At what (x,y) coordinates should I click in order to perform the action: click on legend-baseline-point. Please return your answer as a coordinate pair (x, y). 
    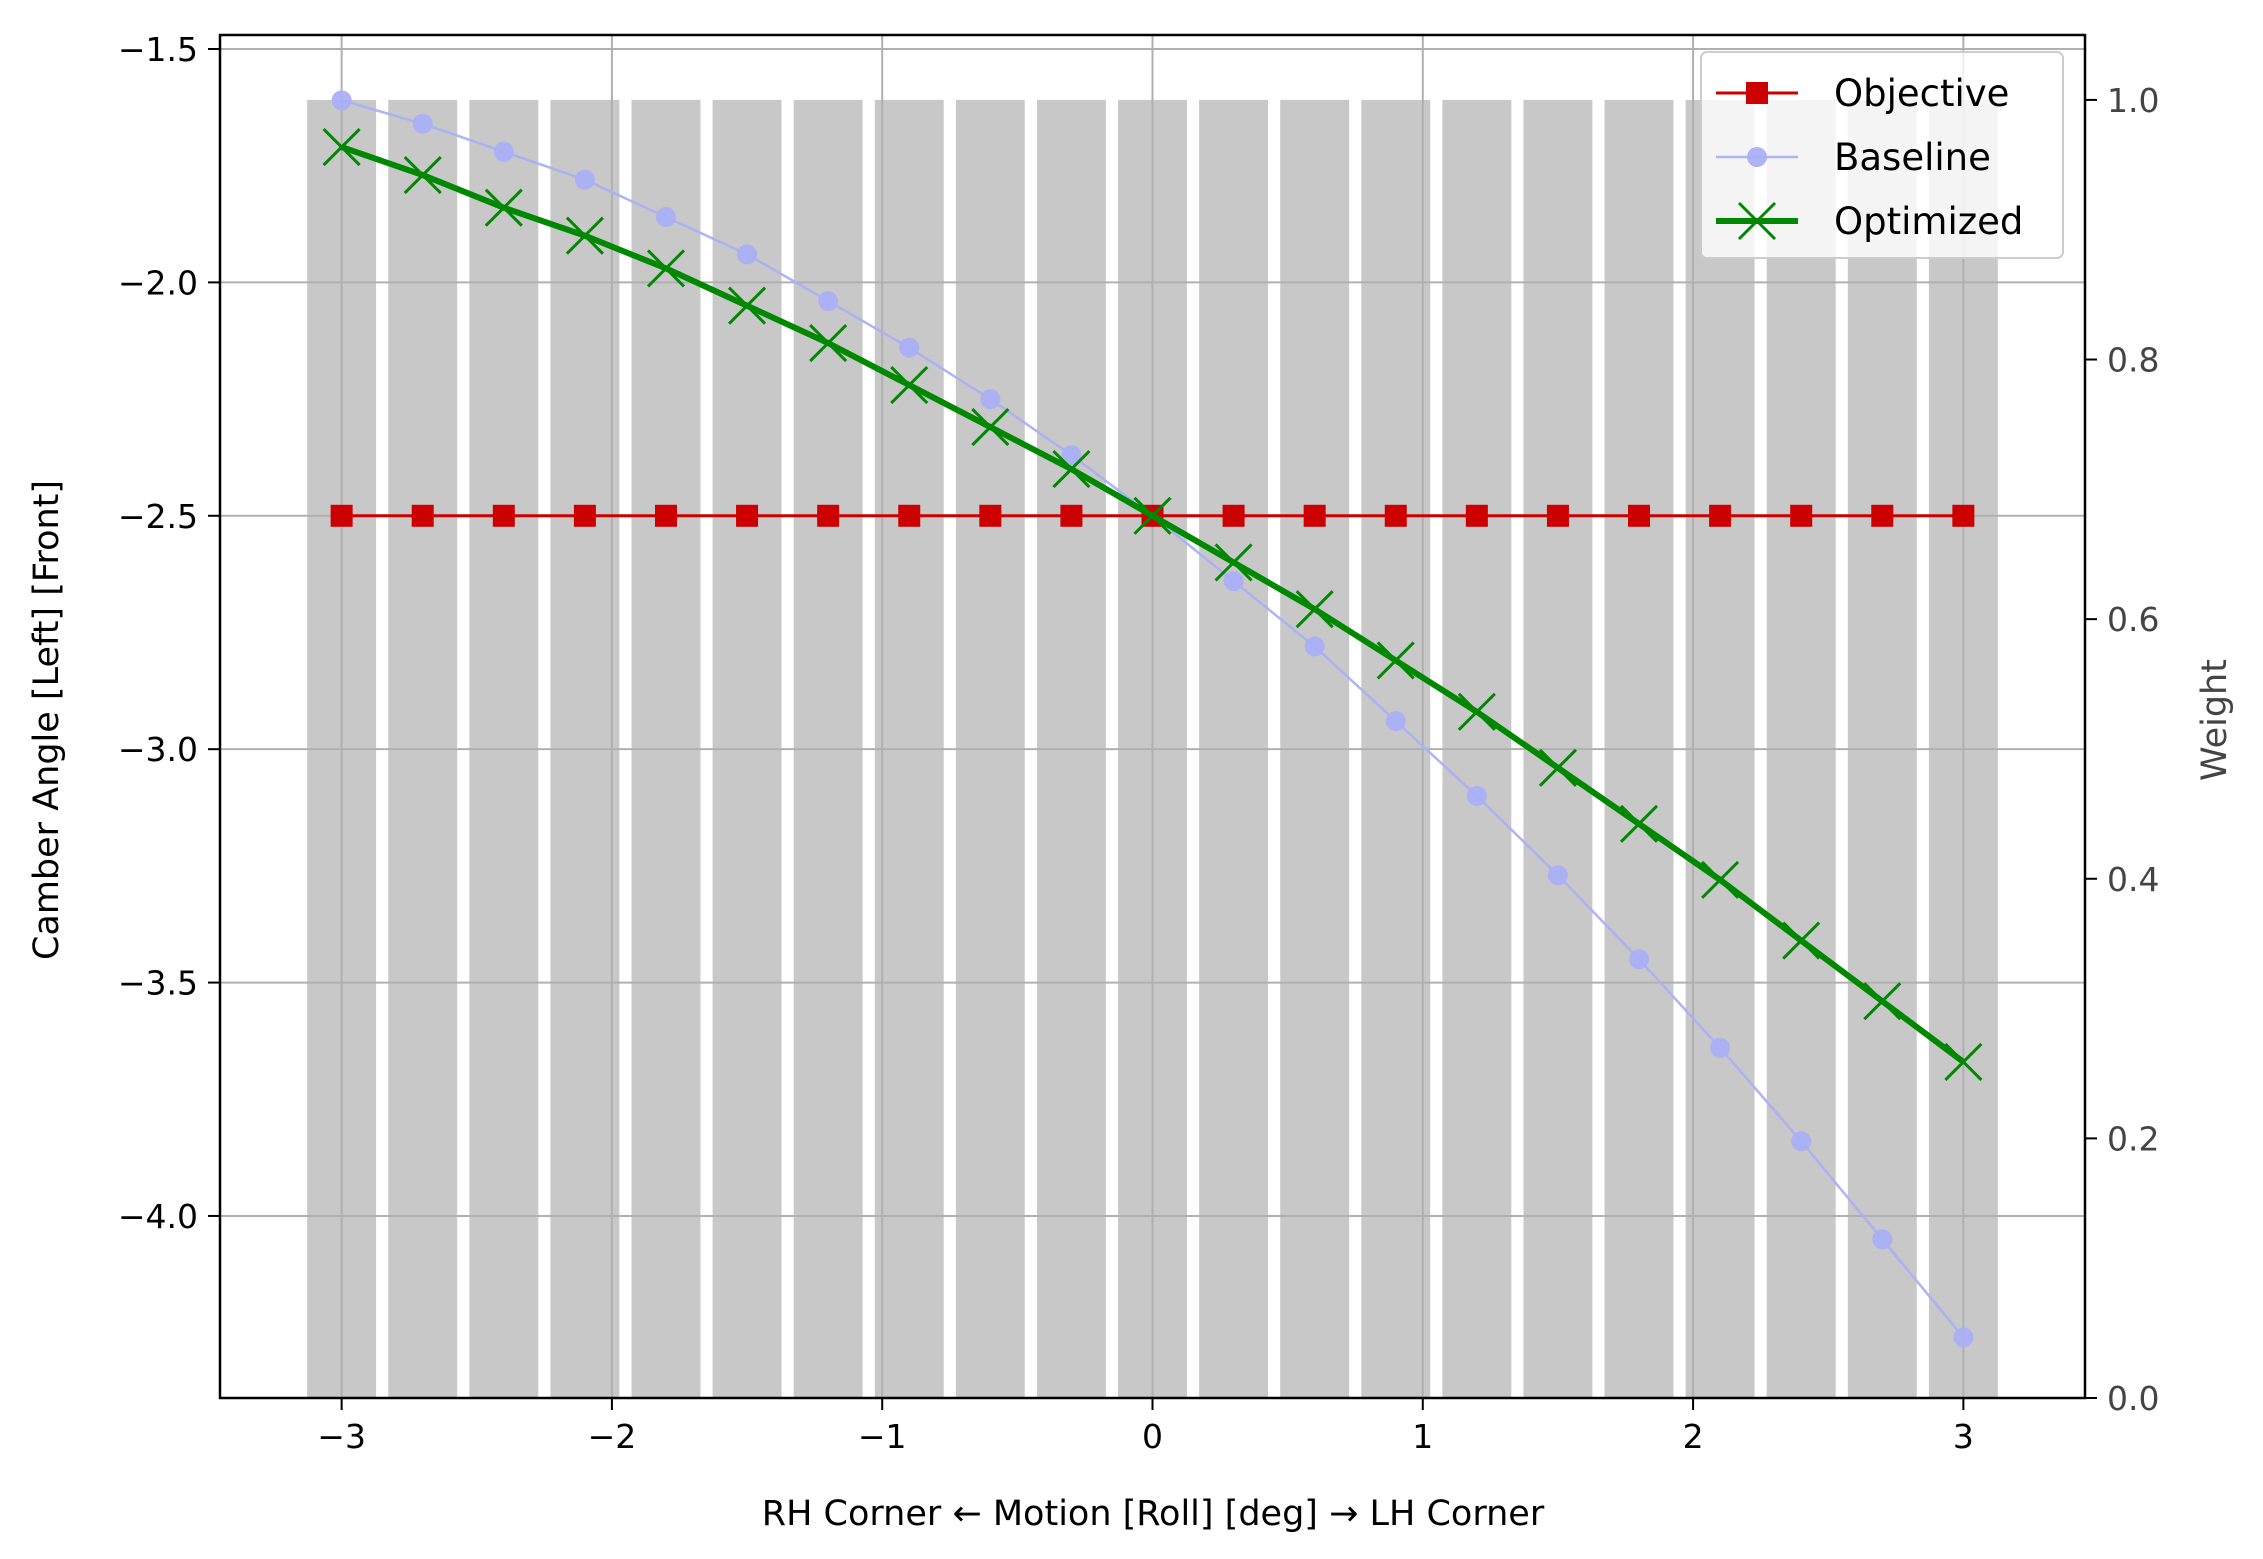
    Looking at the image, I should click on (1757, 157).